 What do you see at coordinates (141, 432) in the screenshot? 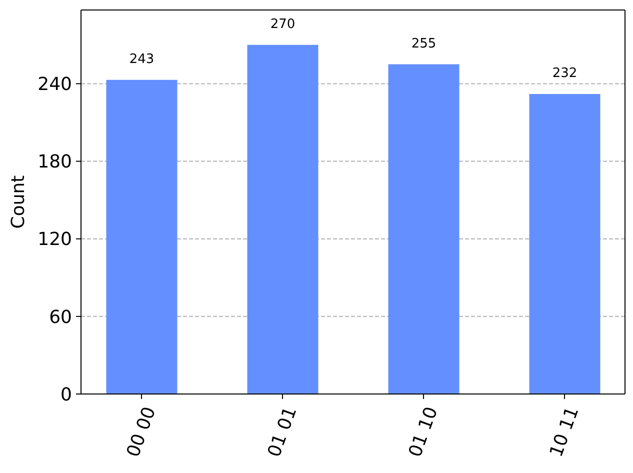
I see `x-tick-label: 00 00` at bounding box center [141, 432].